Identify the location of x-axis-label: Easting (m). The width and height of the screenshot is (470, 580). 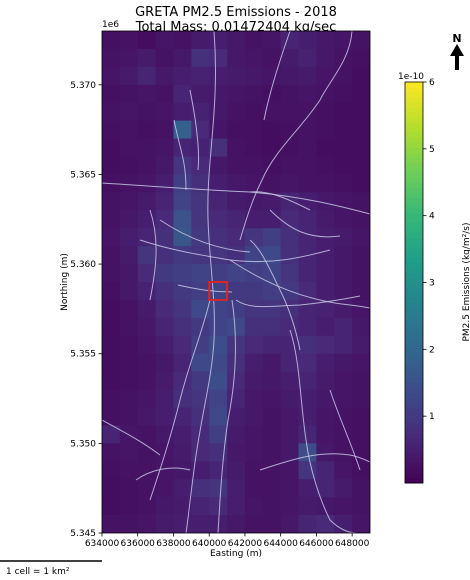
(236, 554).